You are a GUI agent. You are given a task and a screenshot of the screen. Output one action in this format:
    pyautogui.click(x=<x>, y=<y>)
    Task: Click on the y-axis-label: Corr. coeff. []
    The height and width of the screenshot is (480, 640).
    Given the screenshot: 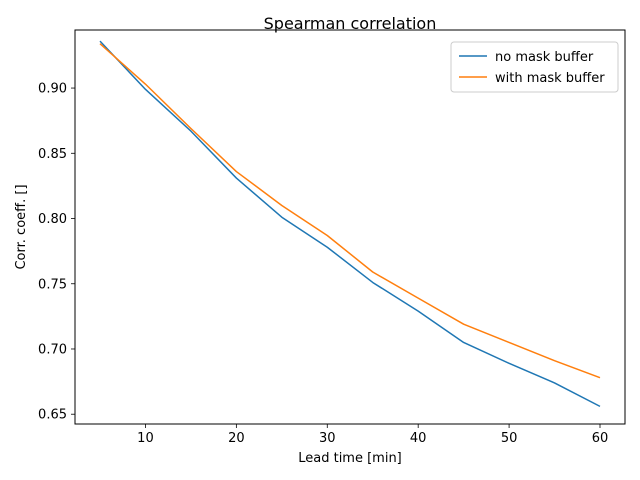 What is the action you would take?
    pyautogui.click(x=21, y=226)
    